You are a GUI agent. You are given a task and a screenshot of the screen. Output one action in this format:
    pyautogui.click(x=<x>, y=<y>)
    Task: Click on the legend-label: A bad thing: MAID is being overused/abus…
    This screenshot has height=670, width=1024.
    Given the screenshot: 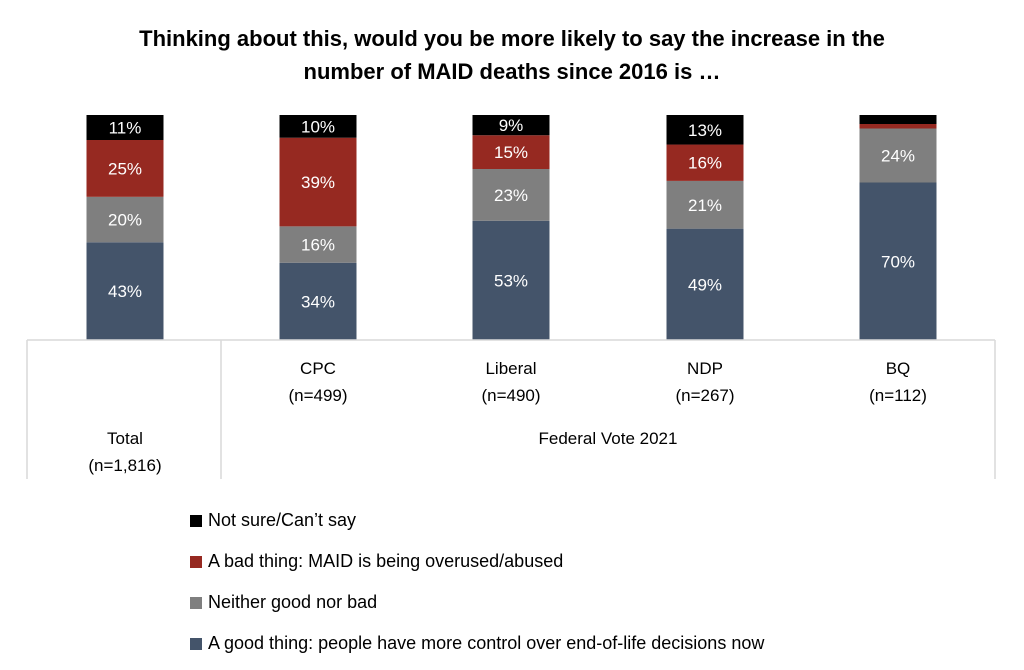 What is the action you would take?
    pyautogui.click(x=386, y=561)
    